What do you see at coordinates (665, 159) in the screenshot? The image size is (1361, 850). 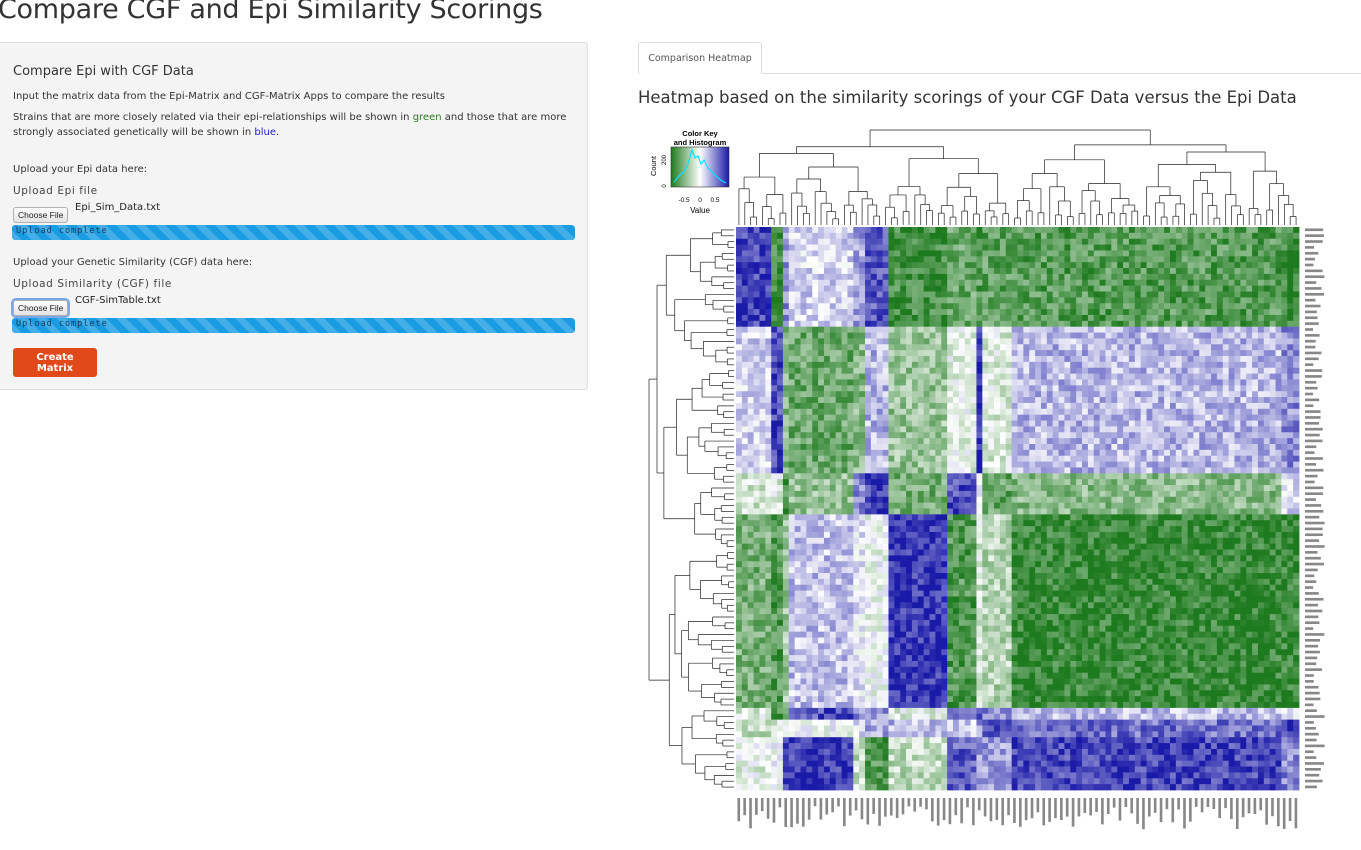 I see `key-ytick-200: 200` at bounding box center [665, 159].